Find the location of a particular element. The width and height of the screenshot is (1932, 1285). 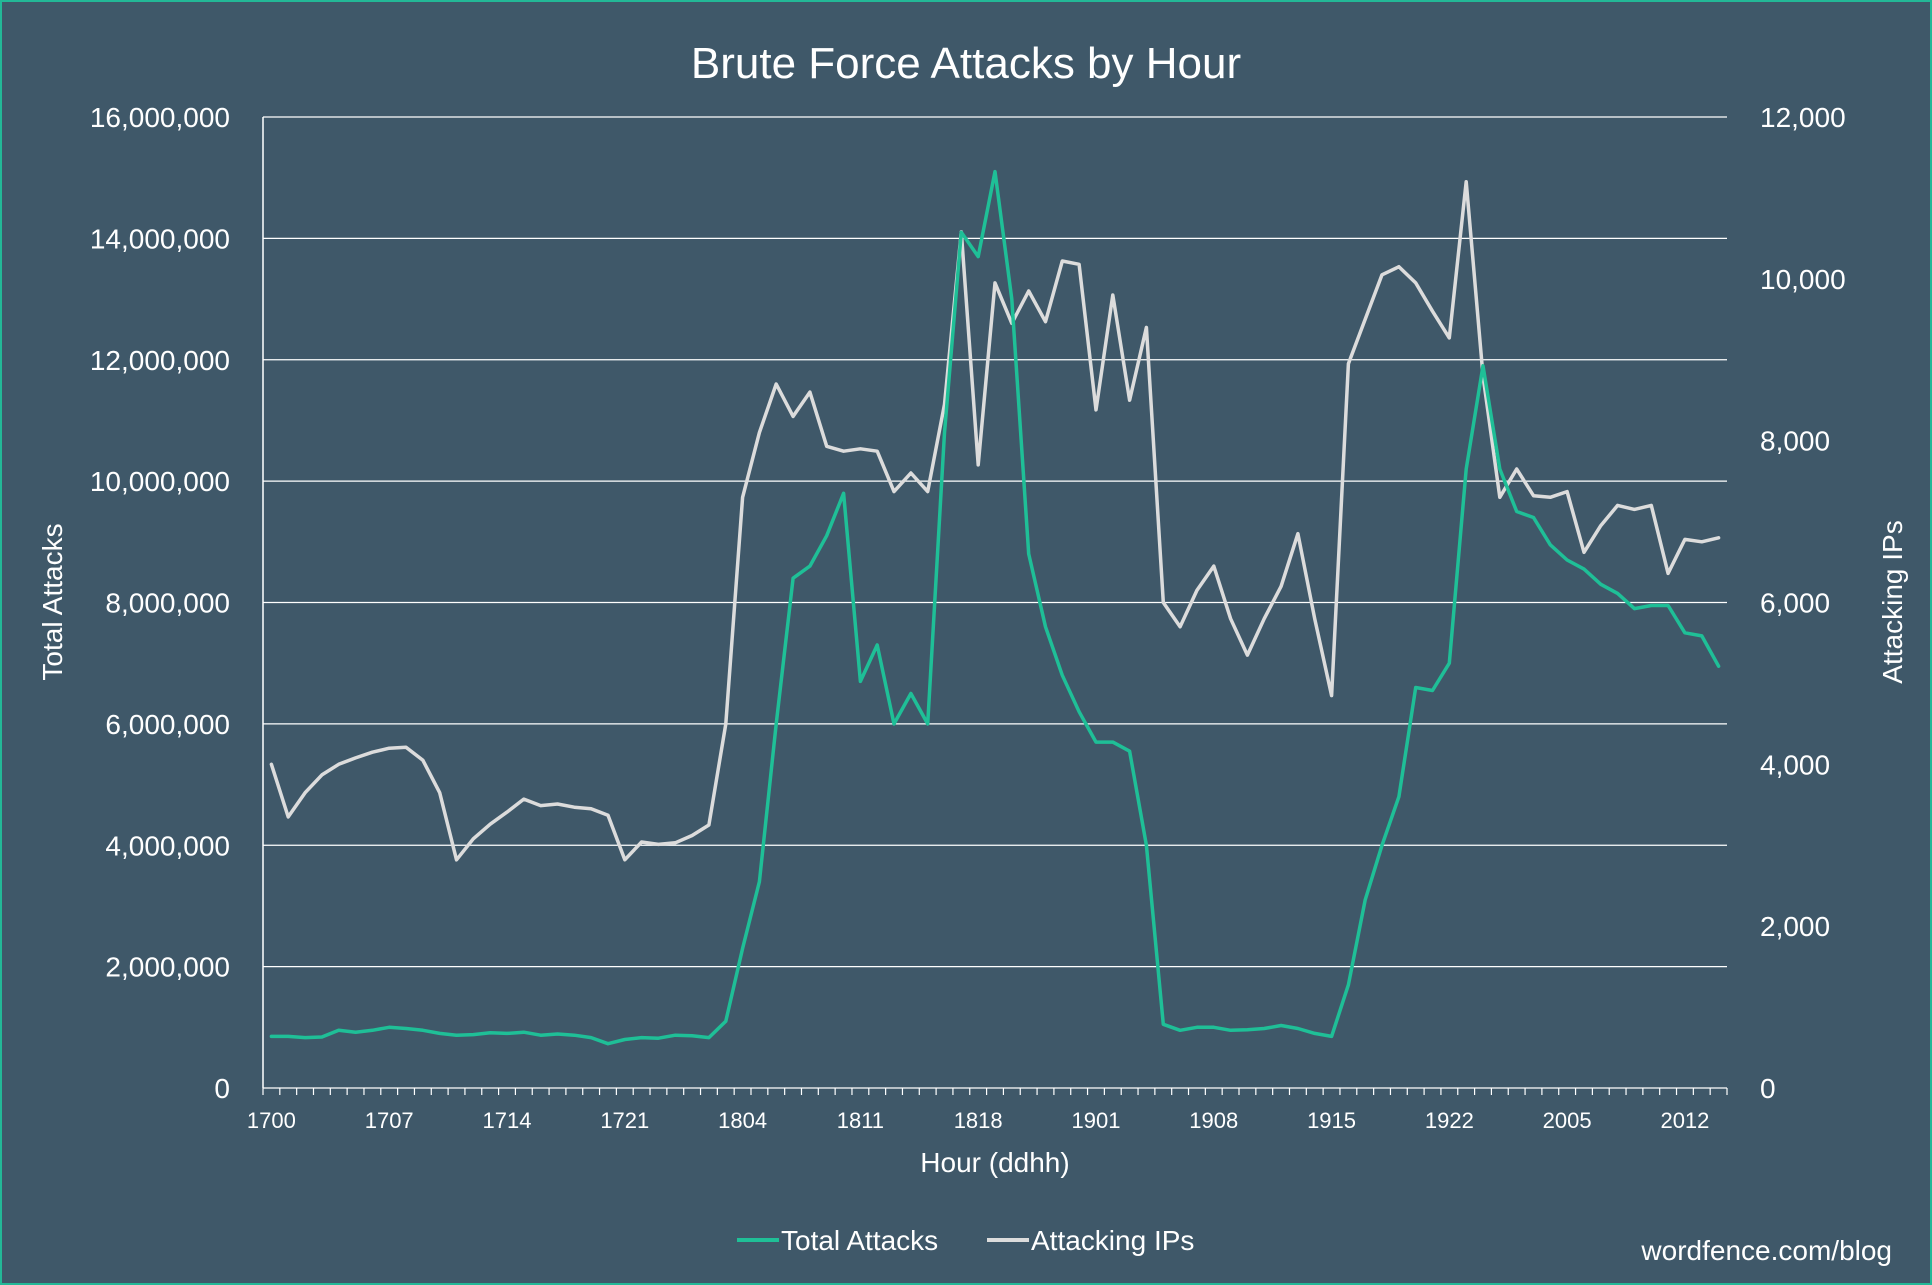

x-tick-label: 1700 is located at coordinates (271, 1120).